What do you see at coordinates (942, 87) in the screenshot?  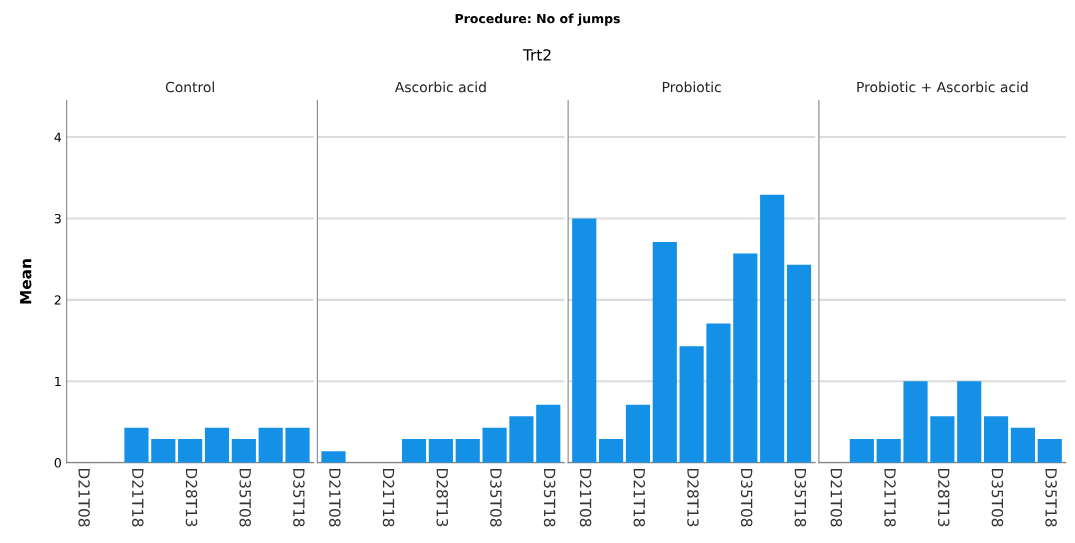 I see `chart-title: Probiotic + Ascorbic acid` at bounding box center [942, 87].